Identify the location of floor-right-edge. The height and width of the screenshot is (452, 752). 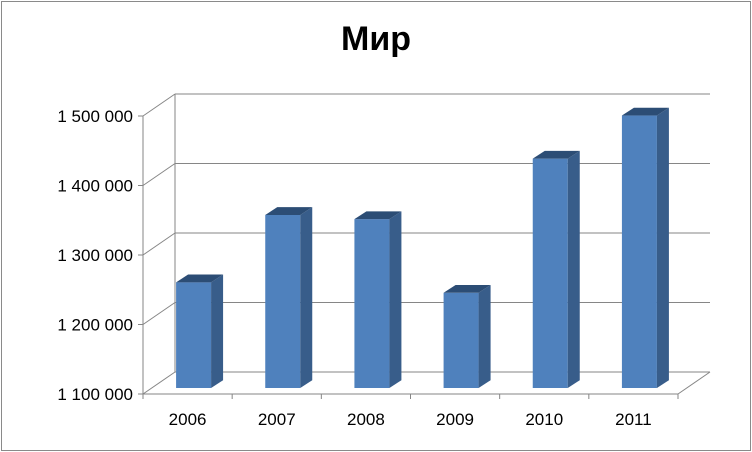
(694, 383).